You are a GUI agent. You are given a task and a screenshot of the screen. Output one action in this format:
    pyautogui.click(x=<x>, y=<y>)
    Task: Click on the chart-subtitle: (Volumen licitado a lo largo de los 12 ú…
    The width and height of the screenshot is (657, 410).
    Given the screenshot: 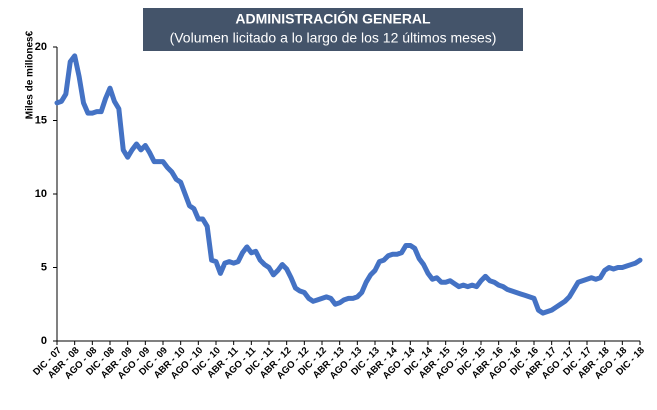 What is the action you would take?
    pyautogui.click(x=333, y=38)
    